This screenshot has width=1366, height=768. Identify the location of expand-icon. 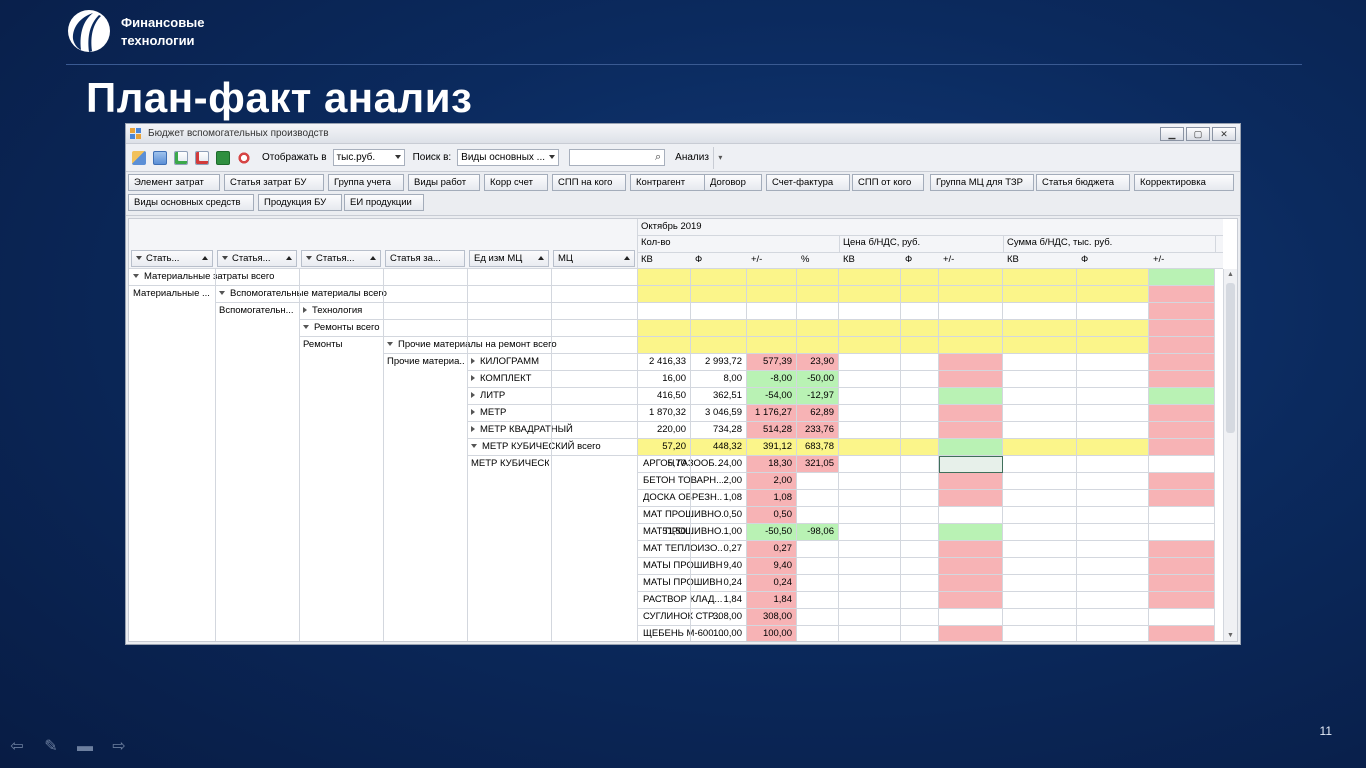
(305, 310).